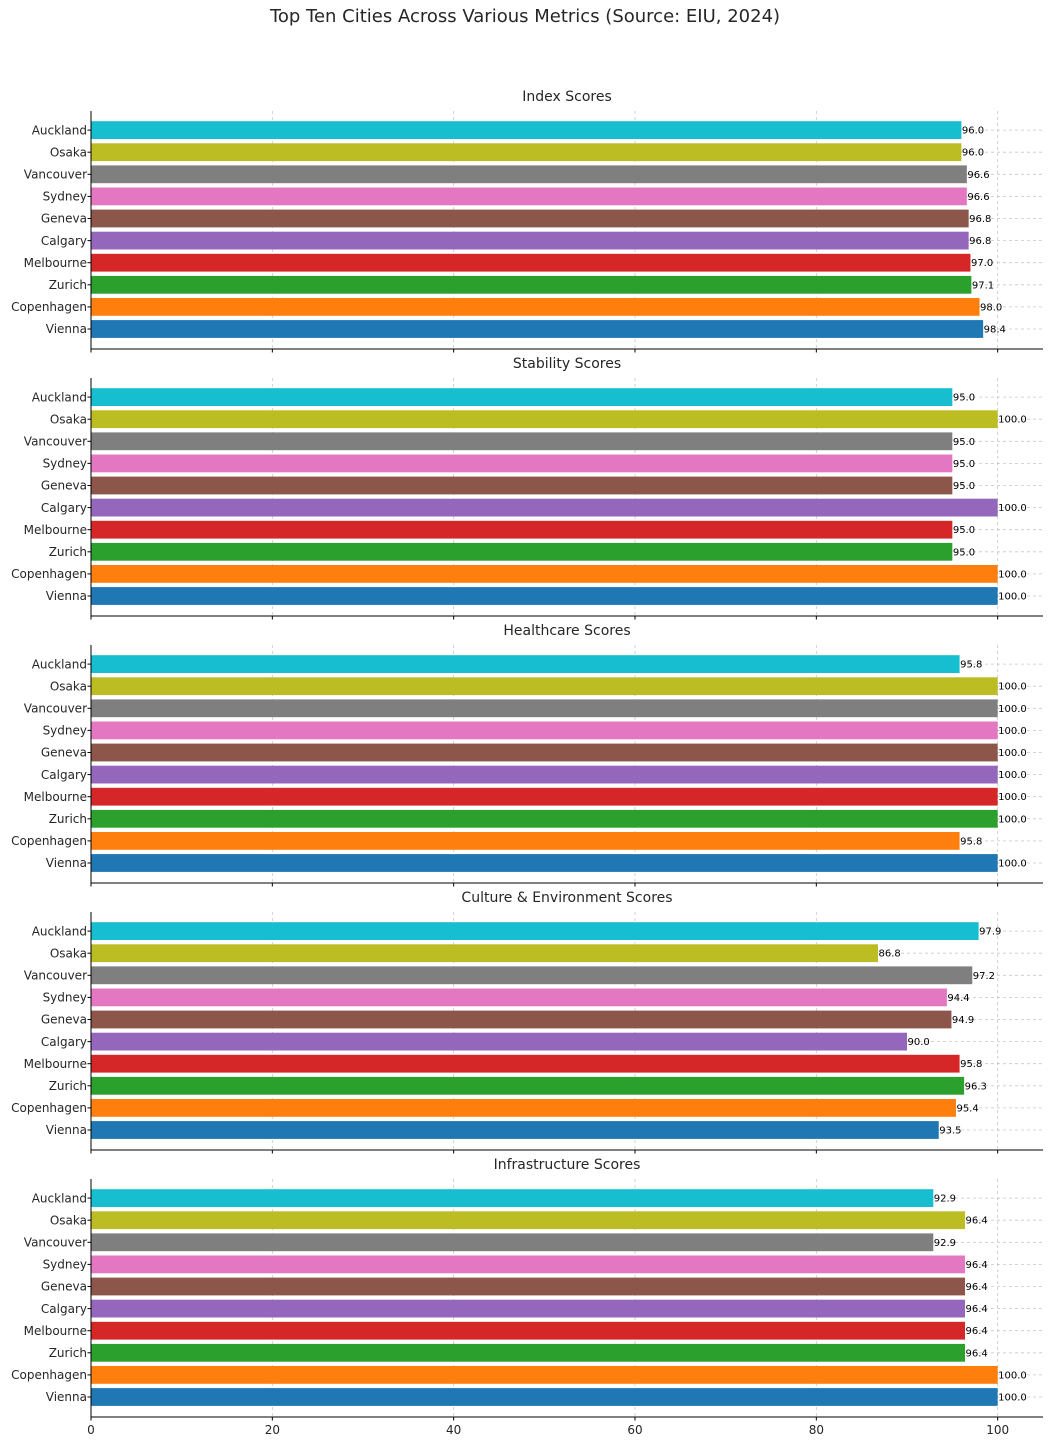  Describe the element at coordinates (963, 1020) in the screenshot. I see `value-label: 94.9` at that location.